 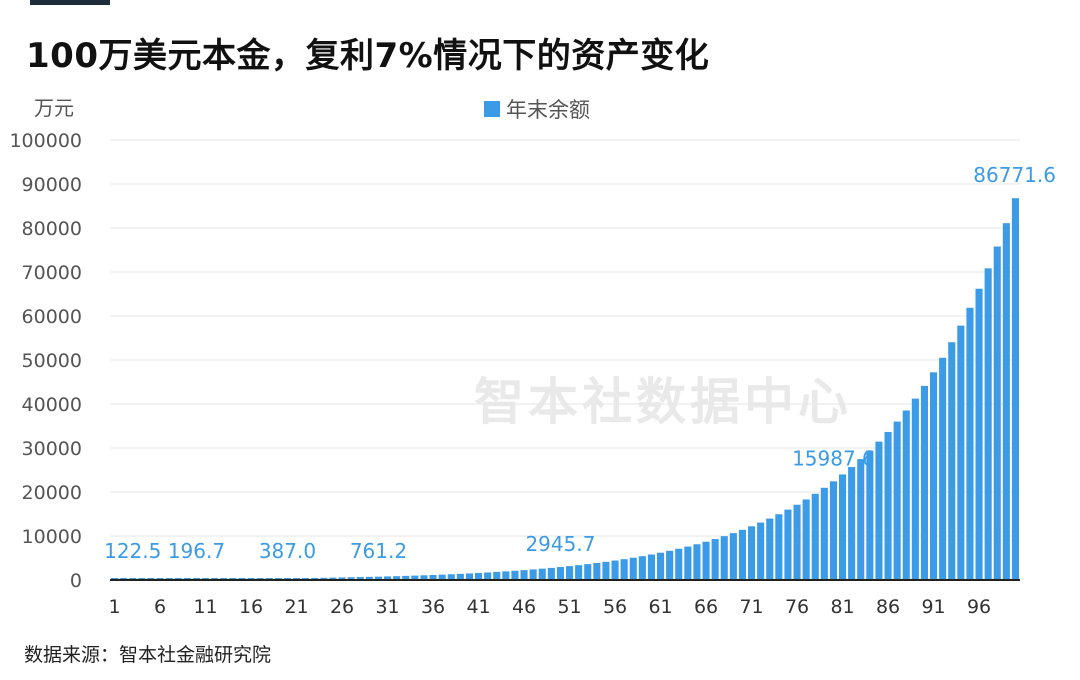 What do you see at coordinates (148, 655) in the screenshot?
I see `data-source: 数据来源：智本社金融研究院` at bounding box center [148, 655].